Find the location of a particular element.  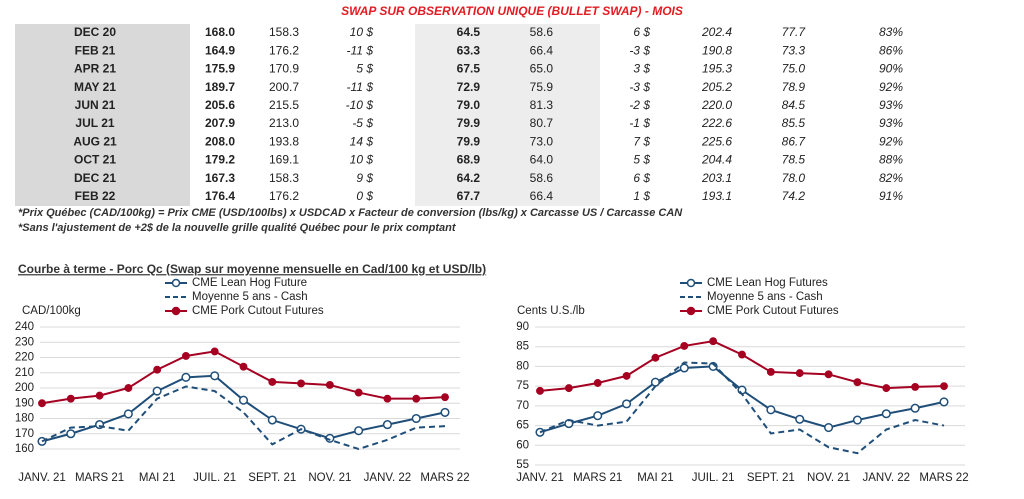

cell: 91% is located at coordinates (891, 196).